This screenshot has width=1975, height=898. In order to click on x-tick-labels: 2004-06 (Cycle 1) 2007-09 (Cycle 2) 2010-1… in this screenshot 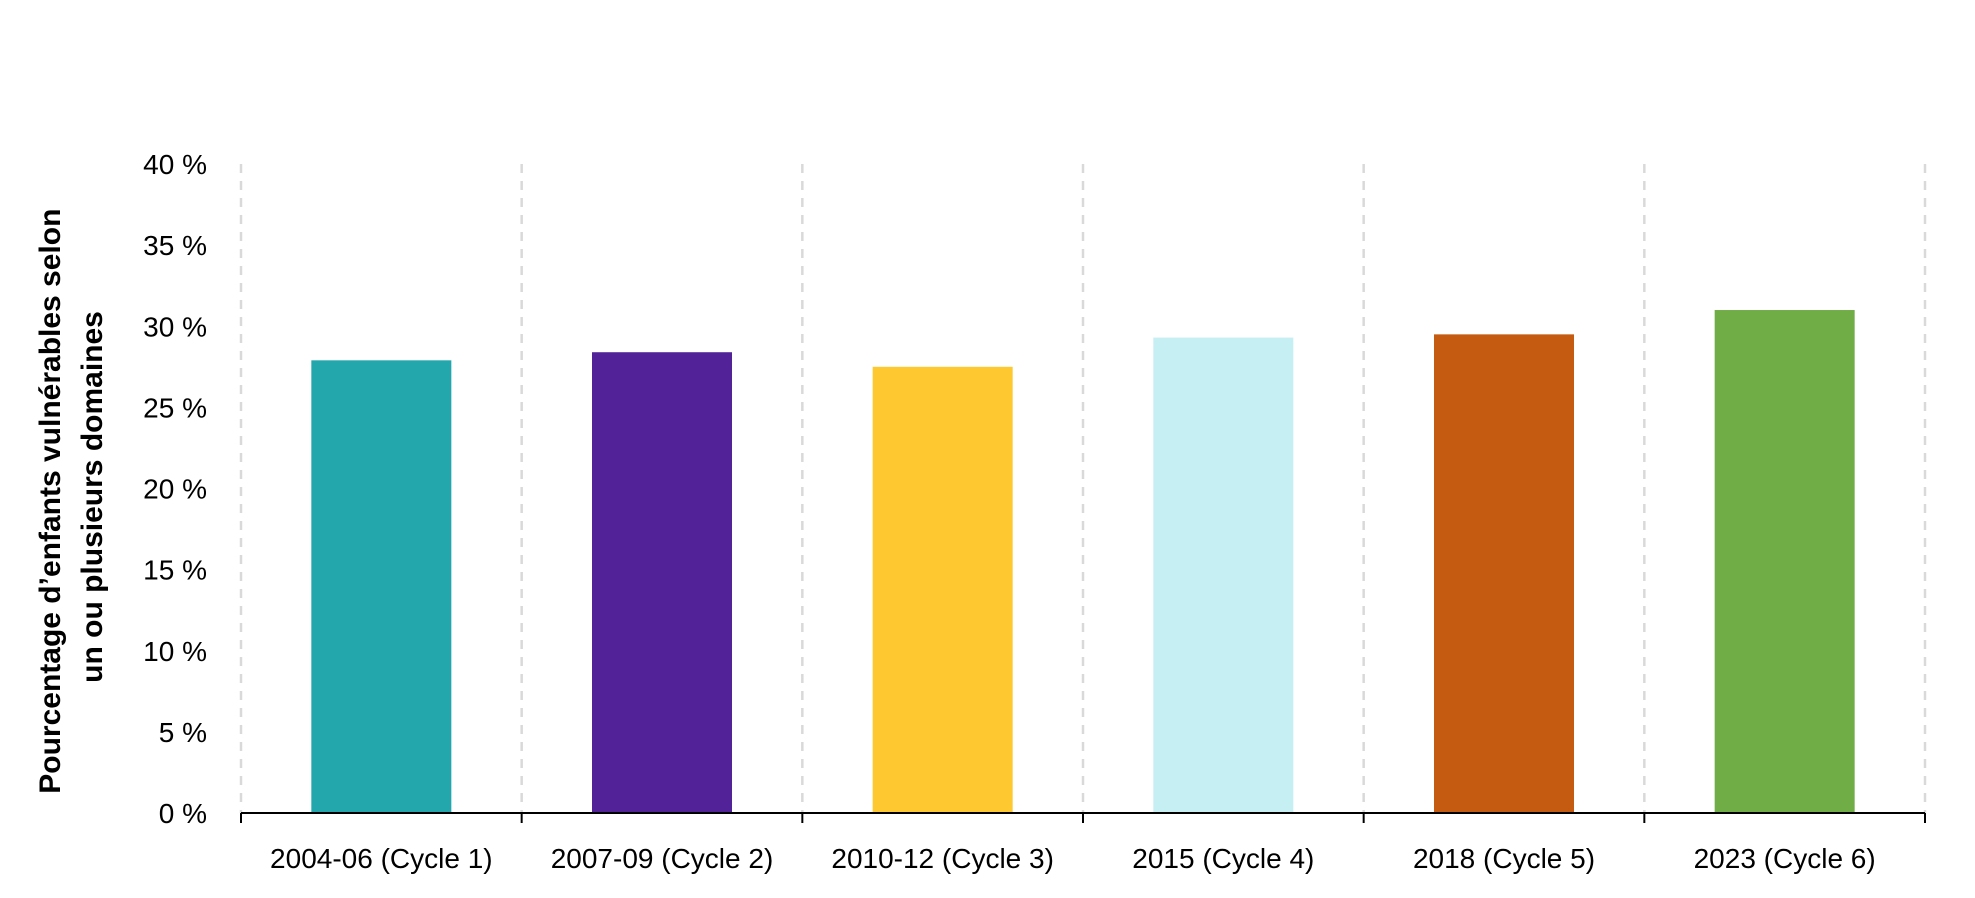, I will do `click(1073, 858)`.